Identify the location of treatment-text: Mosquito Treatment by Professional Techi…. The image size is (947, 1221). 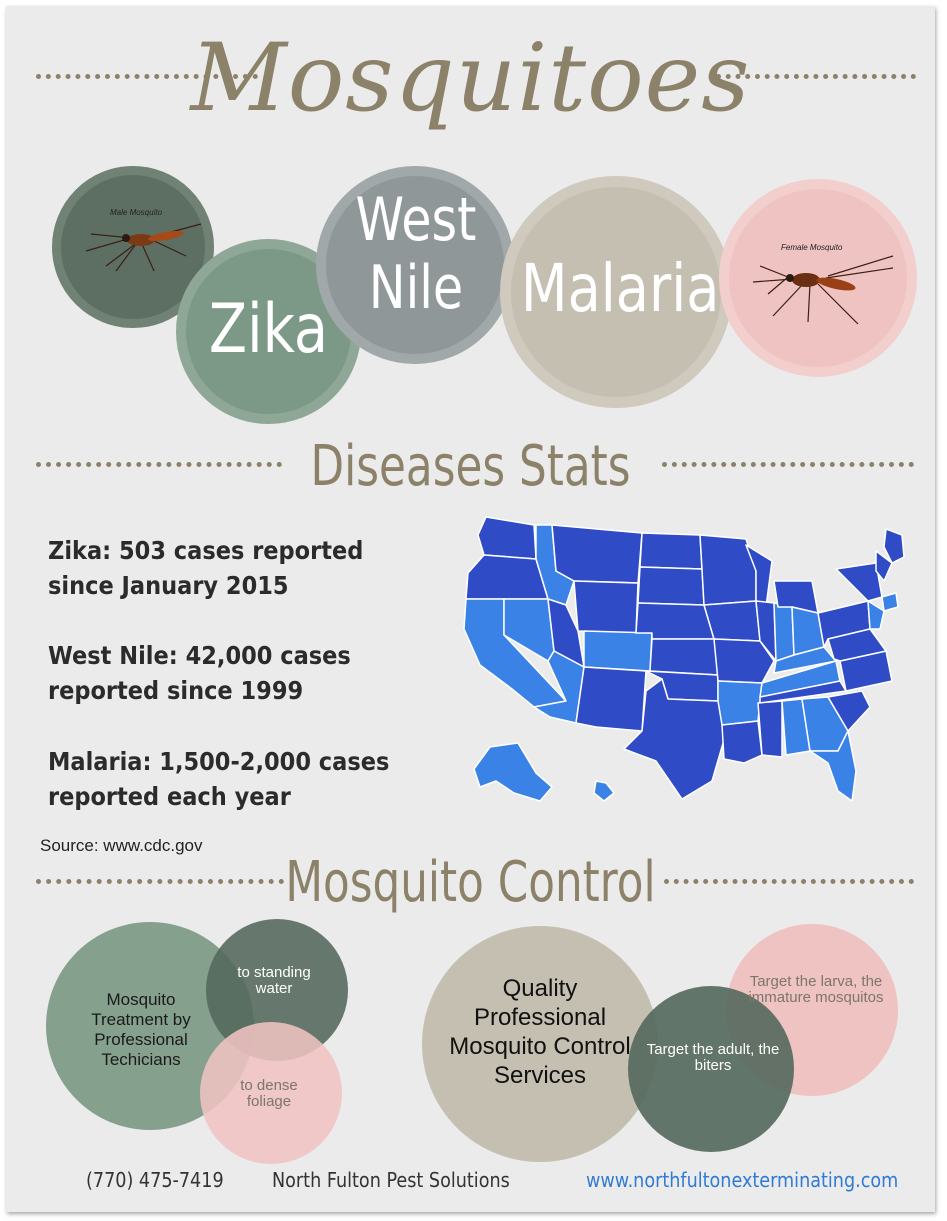
(141, 1029).